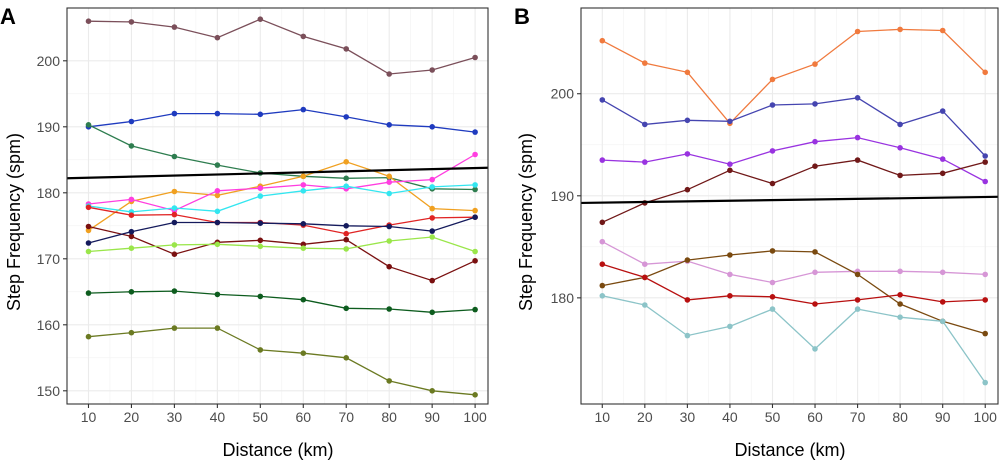  Describe the element at coordinates (815, 417) in the screenshot. I see `x-tick-label: 60` at that location.